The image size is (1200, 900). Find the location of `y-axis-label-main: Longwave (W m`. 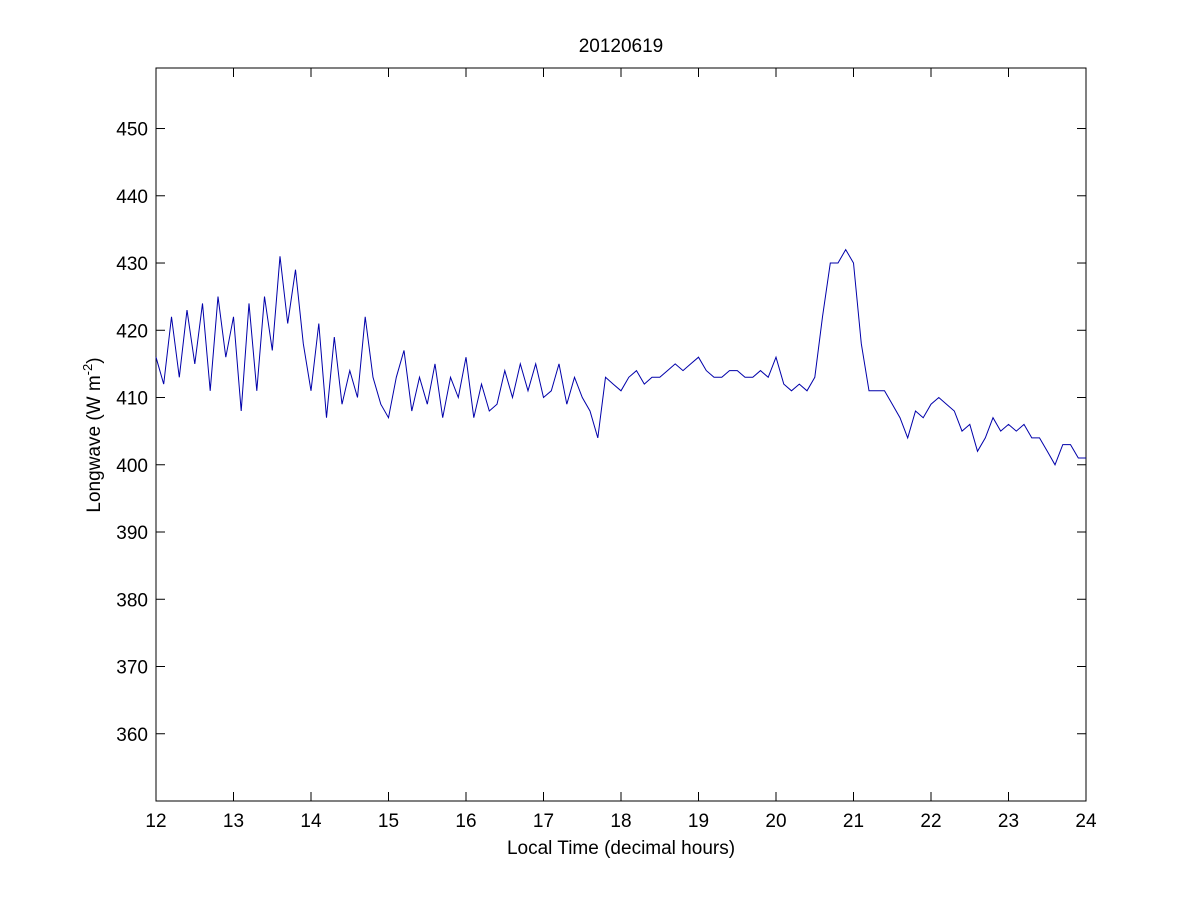

y-axis-label-main: Longwave (W m is located at coordinates (94, 443).